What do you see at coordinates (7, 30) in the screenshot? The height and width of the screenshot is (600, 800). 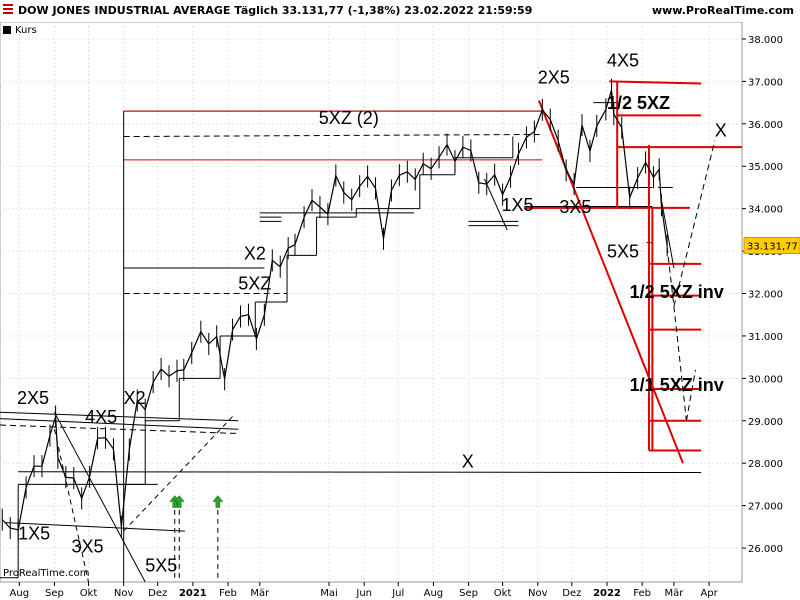 I see `legend-swatch` at bounding box center [7, 30].